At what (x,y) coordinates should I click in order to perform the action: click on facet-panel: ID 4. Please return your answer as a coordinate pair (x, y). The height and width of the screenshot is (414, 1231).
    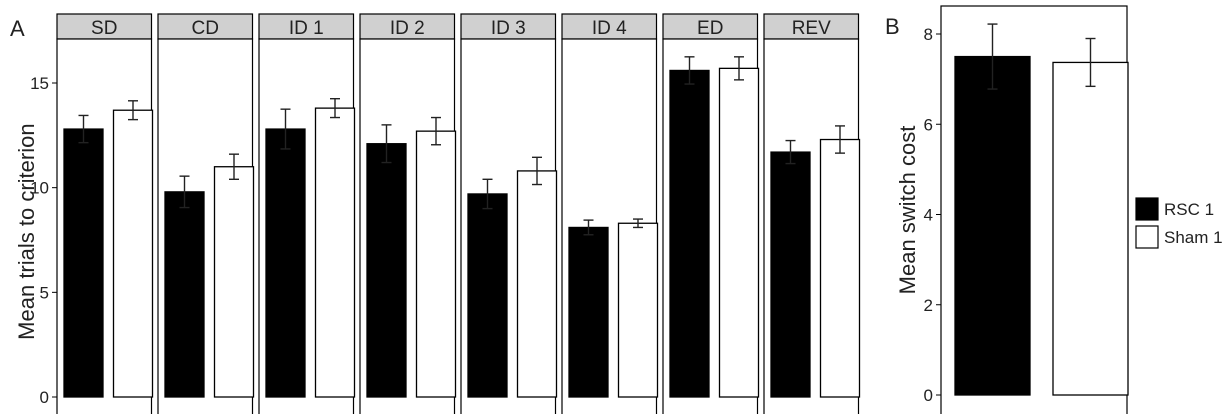
    Looking at the image, I should click on (610, 213).